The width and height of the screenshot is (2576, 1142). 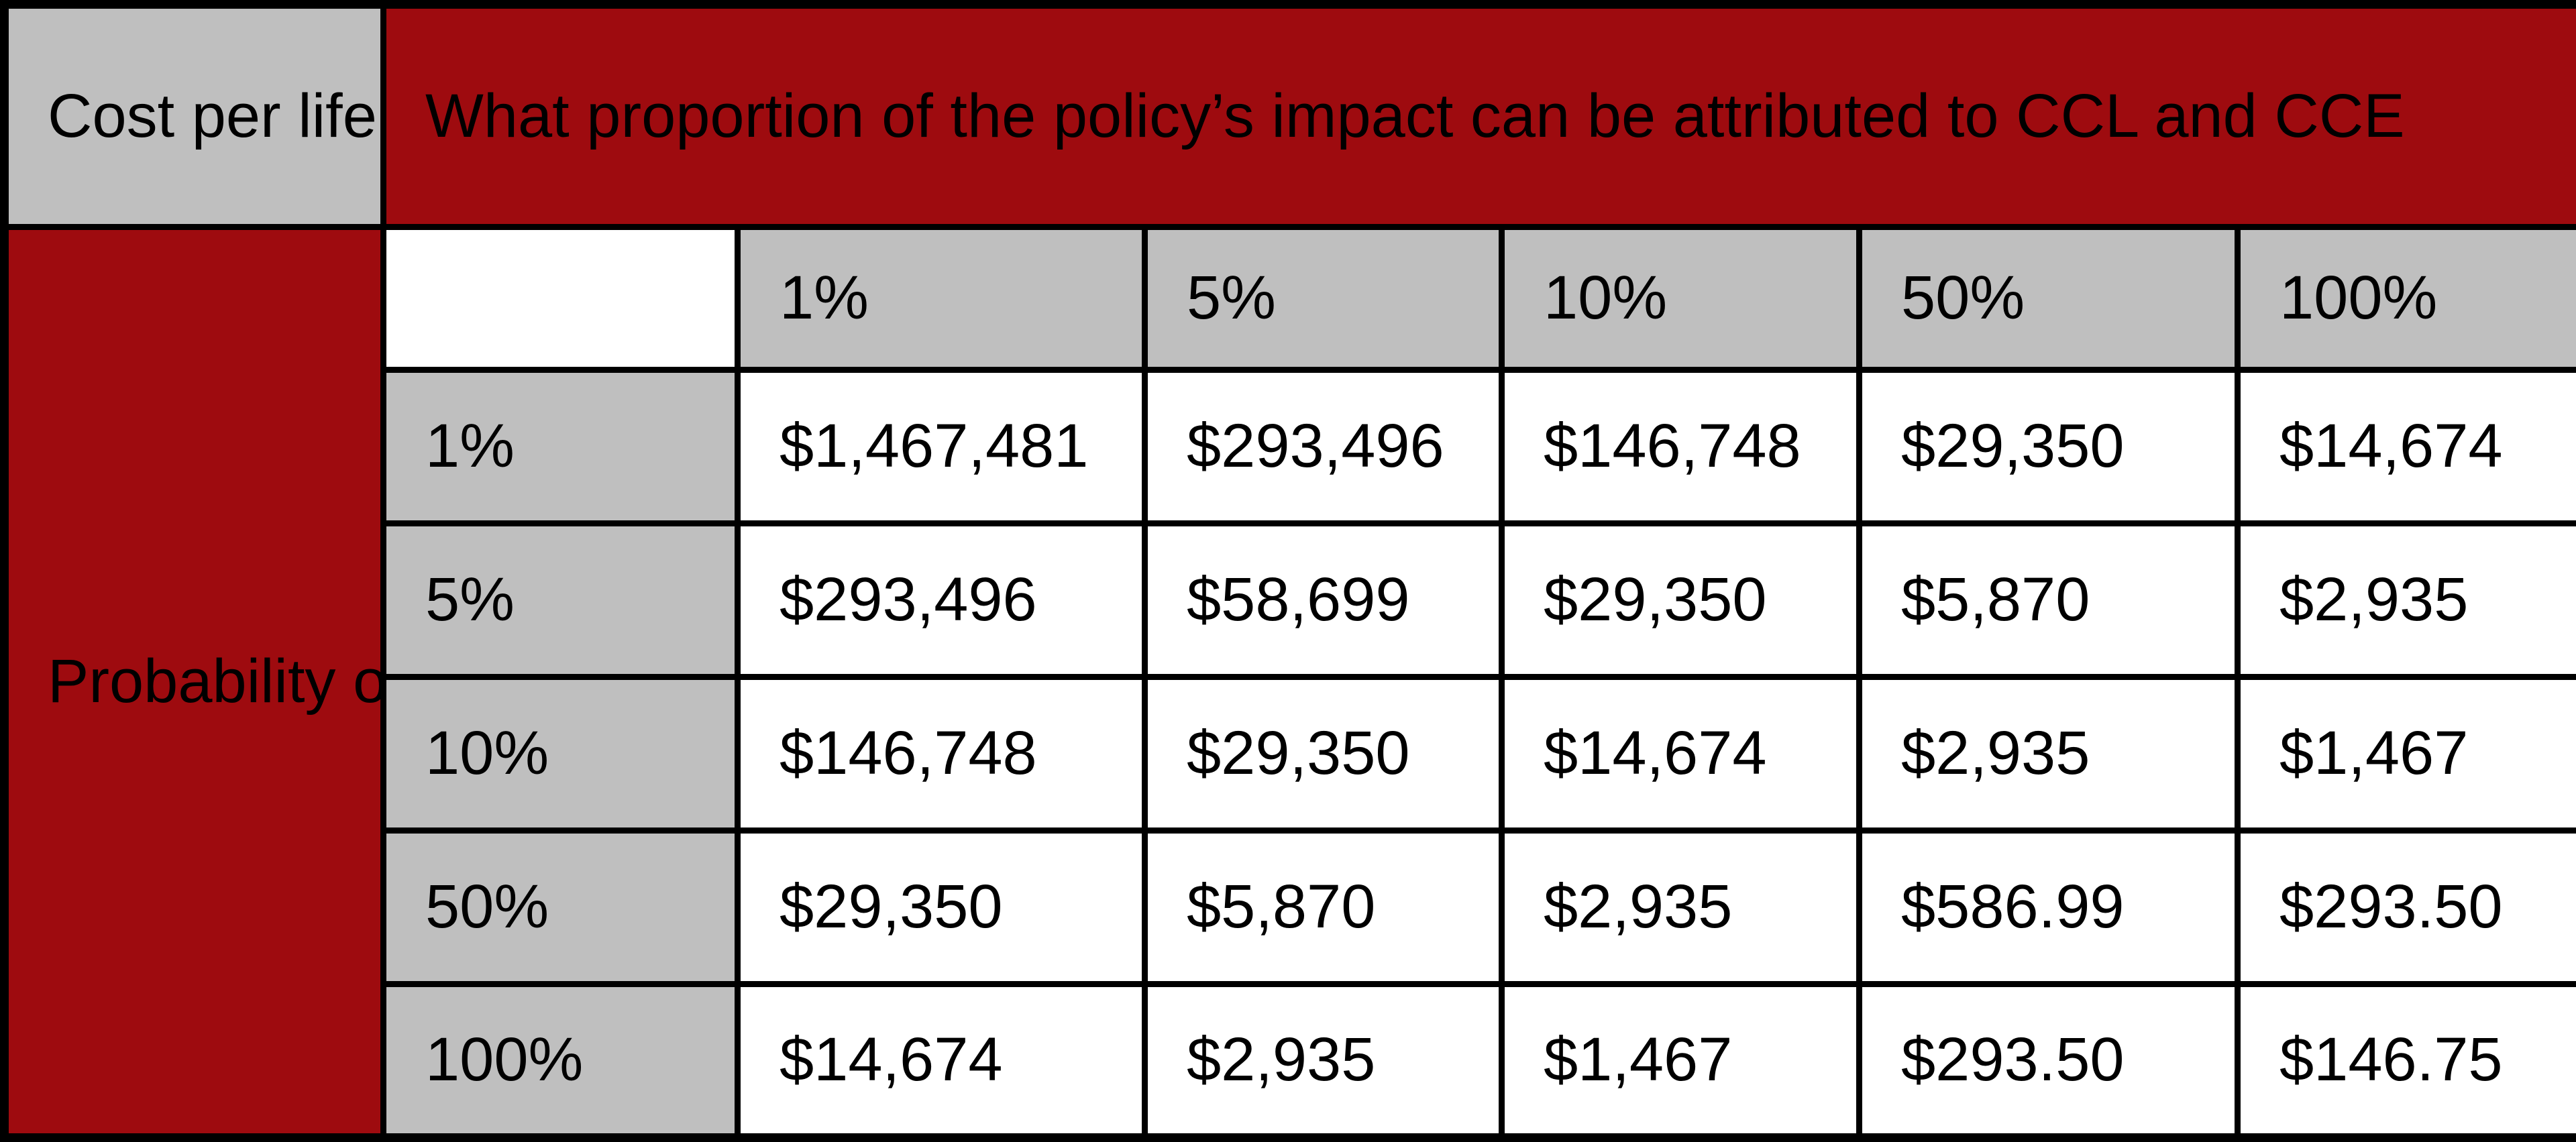 I want to click on corner-axis-label: Cost per life saved, so click(x=193, y=115).